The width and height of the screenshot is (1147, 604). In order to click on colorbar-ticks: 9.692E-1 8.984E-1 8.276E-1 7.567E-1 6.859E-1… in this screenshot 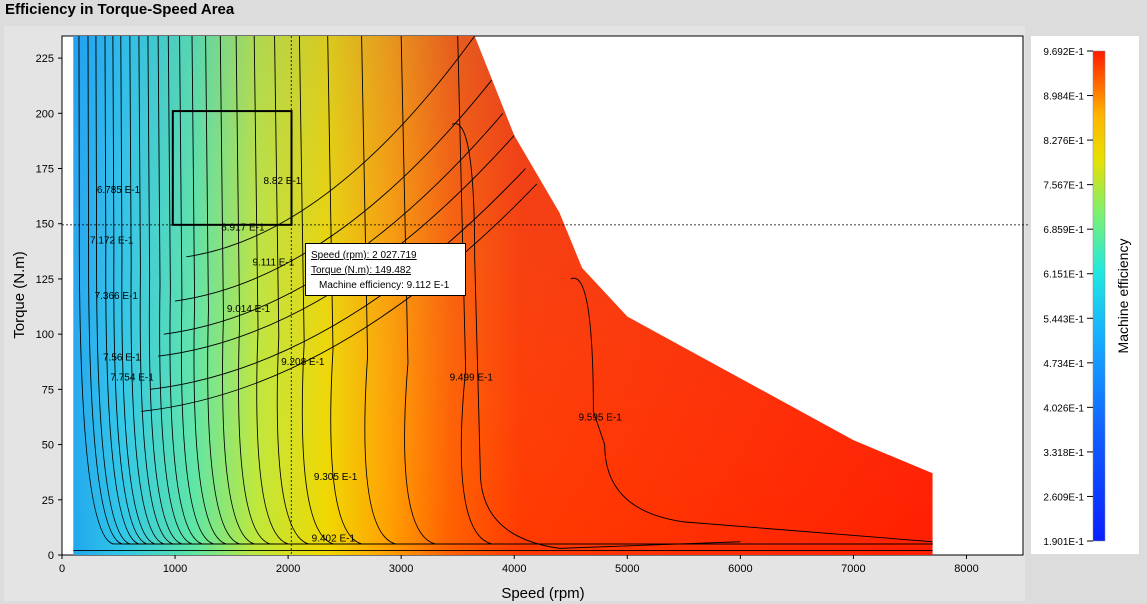, I will do `click(1068, 297)`.